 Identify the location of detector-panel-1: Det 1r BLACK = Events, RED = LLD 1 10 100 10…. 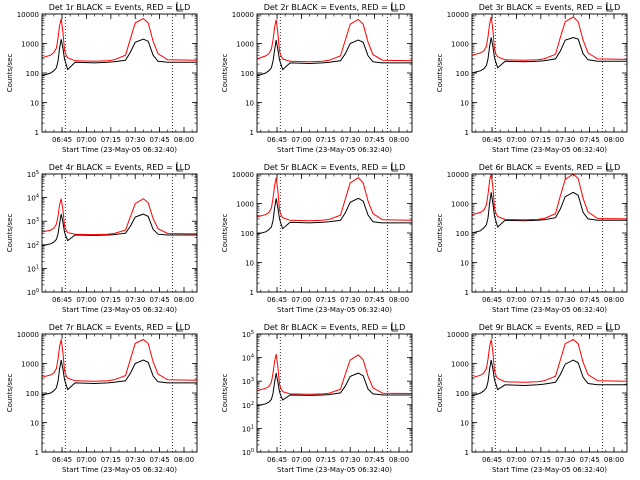
(102, 78).